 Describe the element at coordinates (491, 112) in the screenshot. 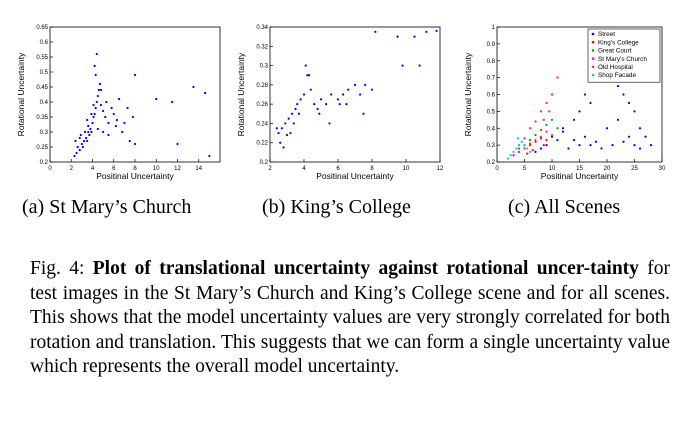

I see `y-tick-label: 0.5` at that location.